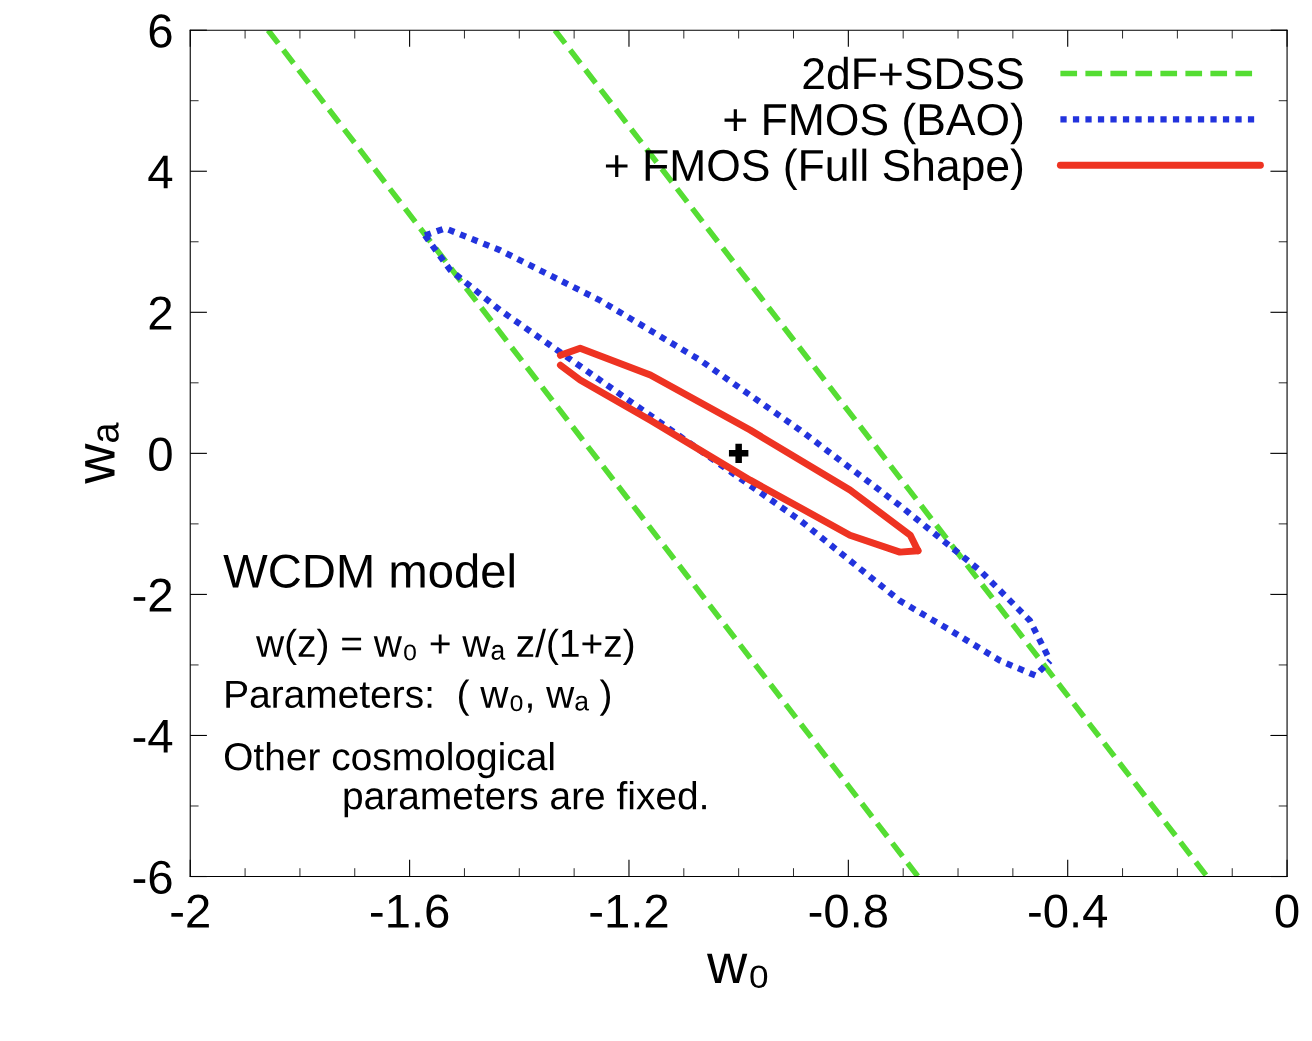 Image resolution: width=1312 pixels, height=1041 pixels. I want to click on x-tick-label: -0.8, so click(848, 911).